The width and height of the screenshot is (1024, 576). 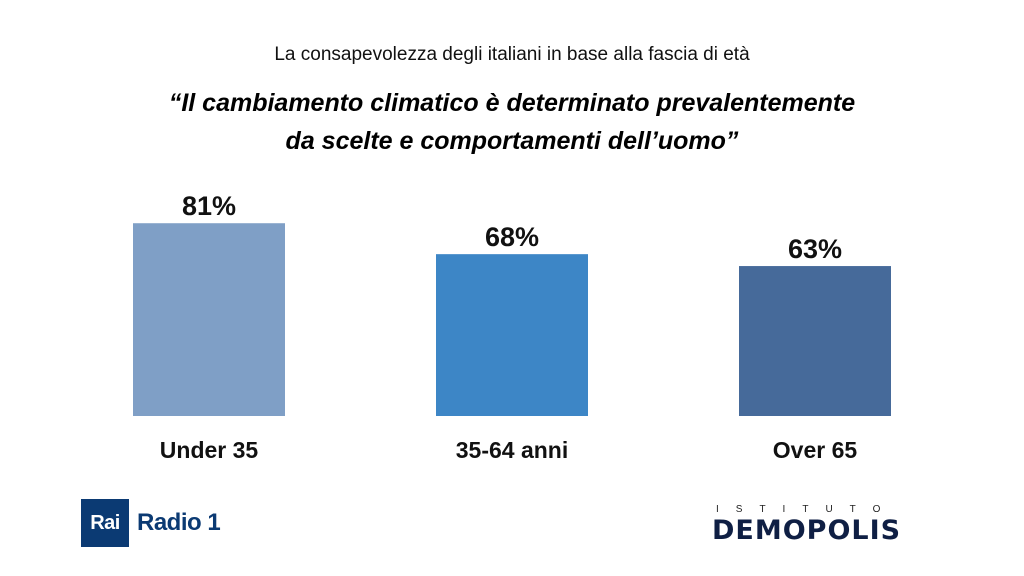 I want to click on value-label-1: 81%, so click(x=209, y=206).